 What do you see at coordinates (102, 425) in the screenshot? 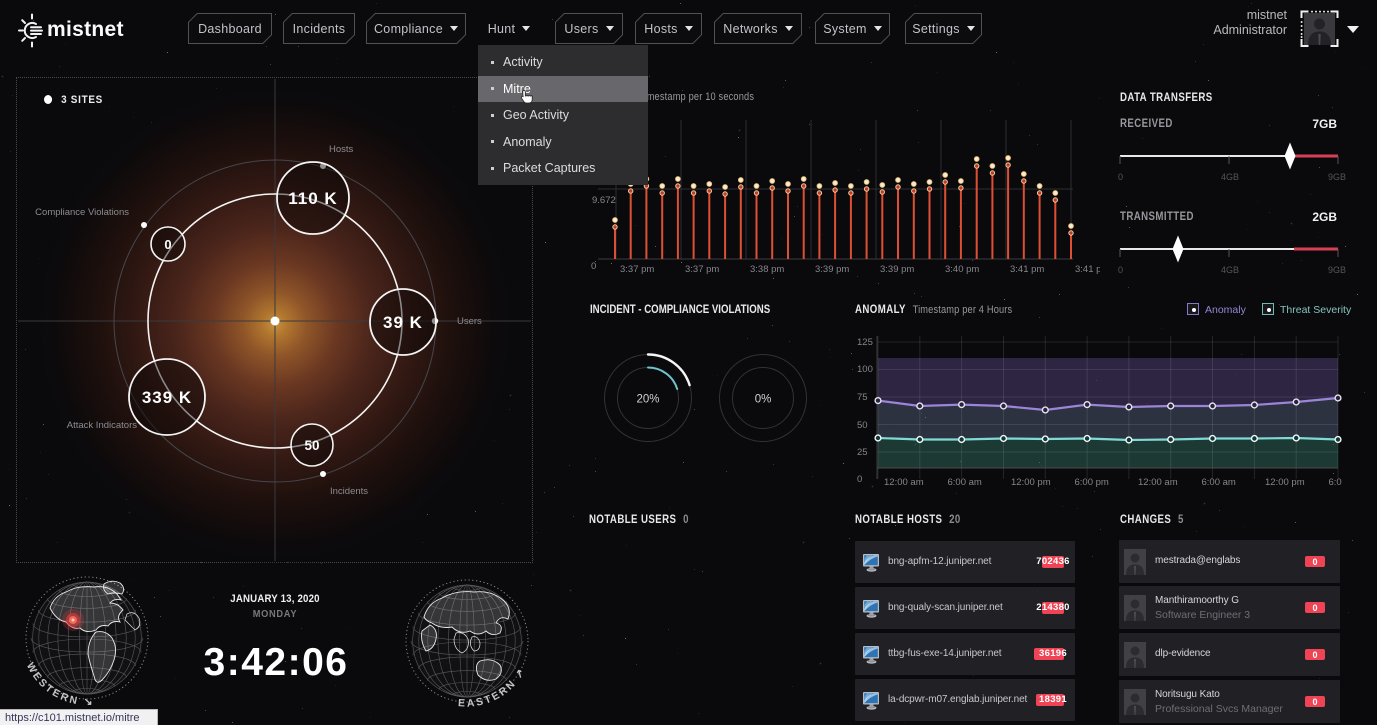
I see `svg-text: Attack Indicators` at bounding box center [102, 425].